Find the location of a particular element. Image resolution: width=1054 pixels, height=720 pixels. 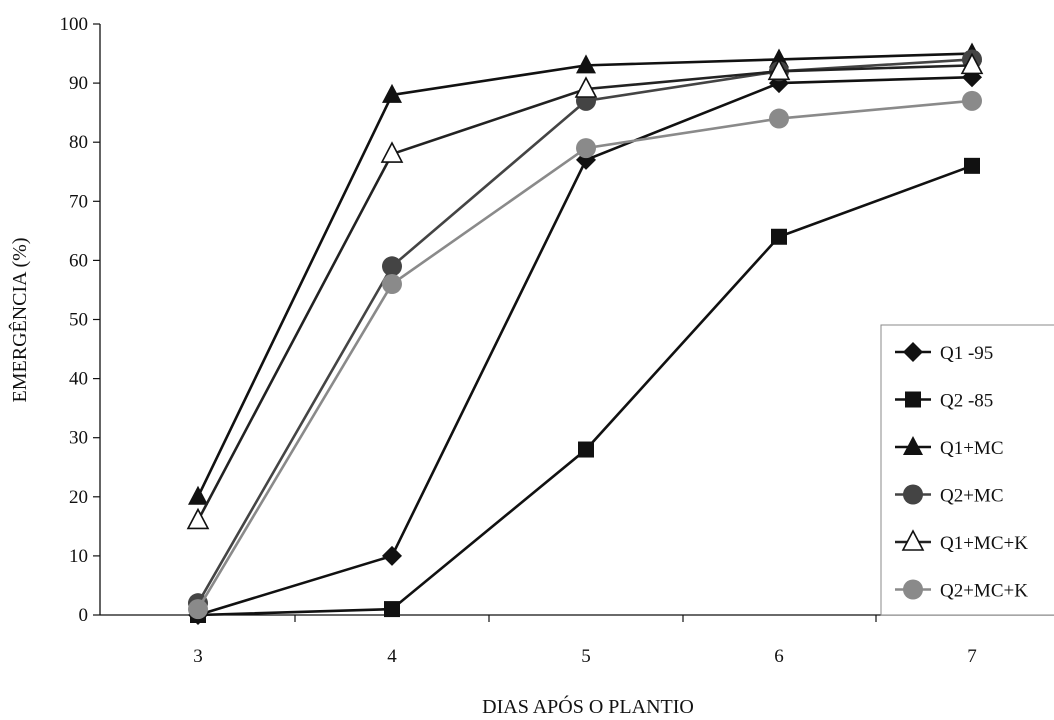

x-tick-label: 7 is located at coordinates (972, 656).